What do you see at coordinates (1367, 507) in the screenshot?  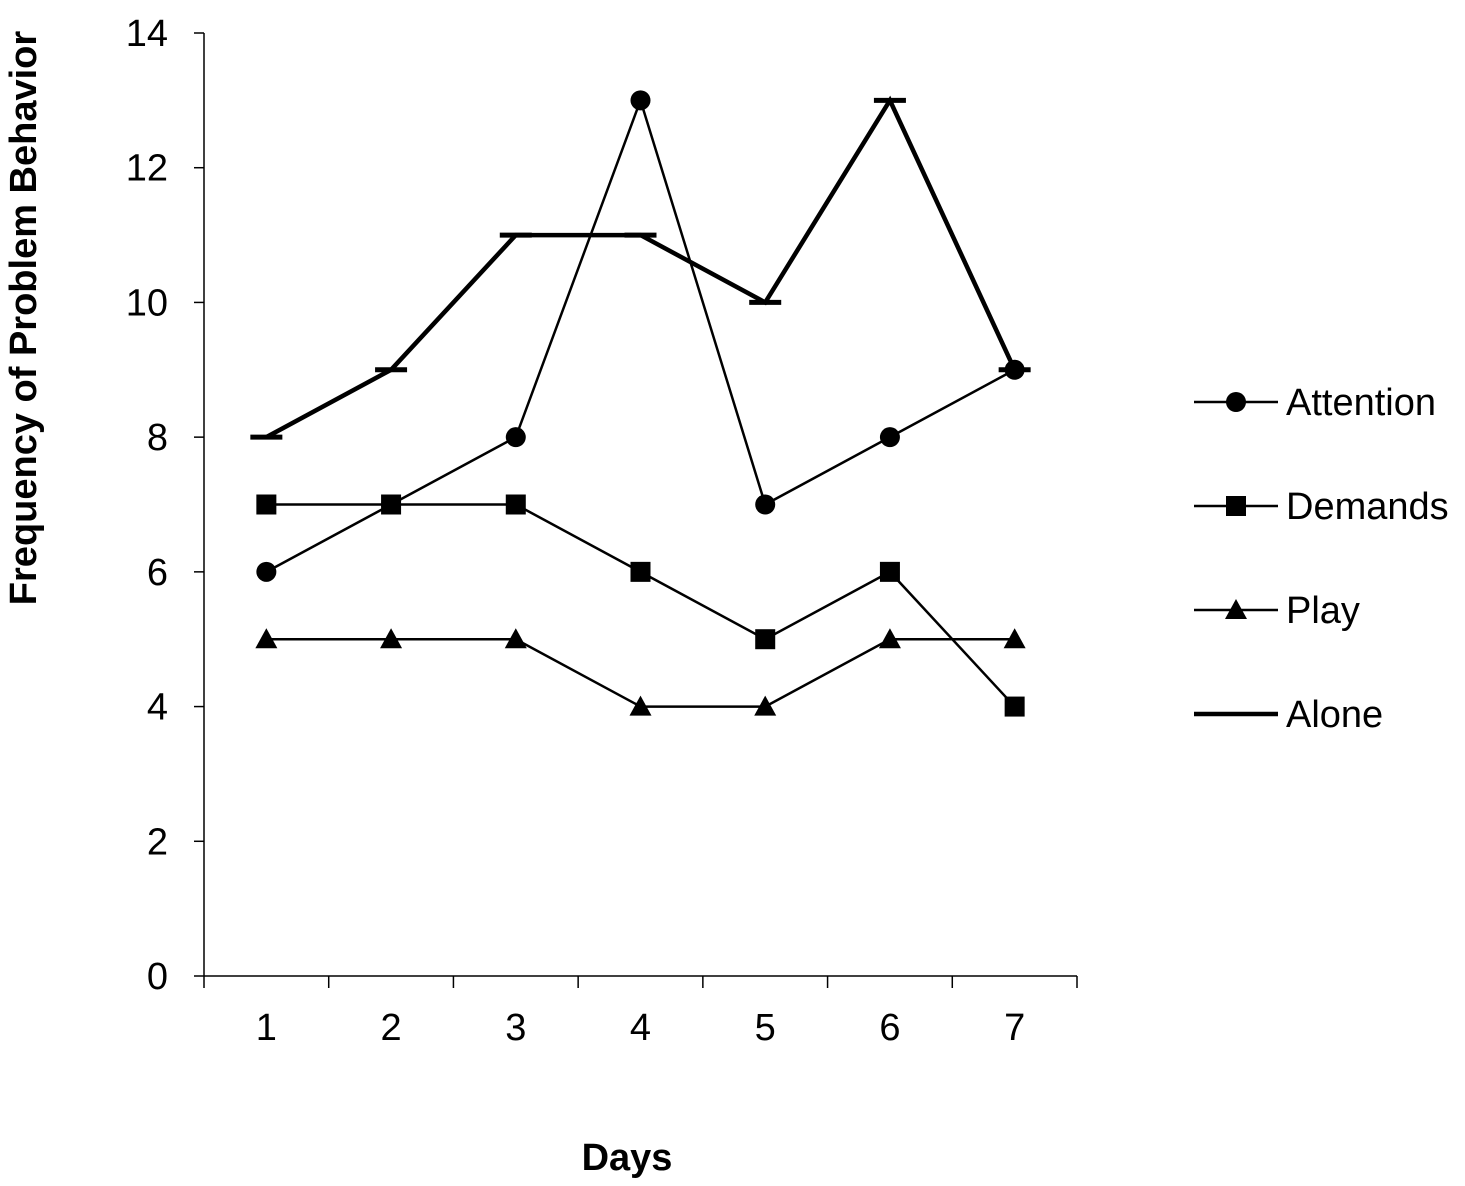 I see `legend-label-demands: Demands` at bounding box center [1367, 507].